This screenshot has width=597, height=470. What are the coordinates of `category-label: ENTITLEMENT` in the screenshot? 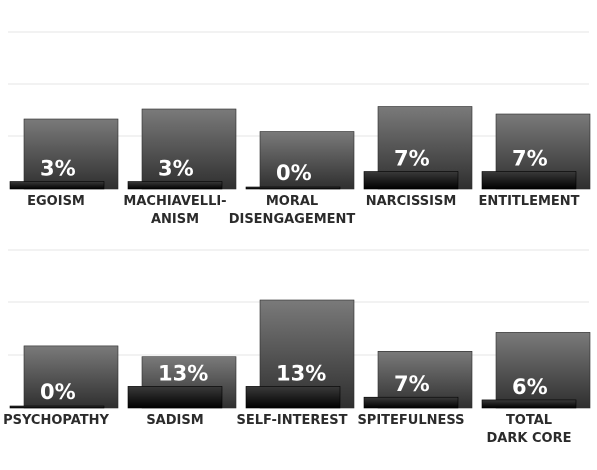 It's located at (528, 201).